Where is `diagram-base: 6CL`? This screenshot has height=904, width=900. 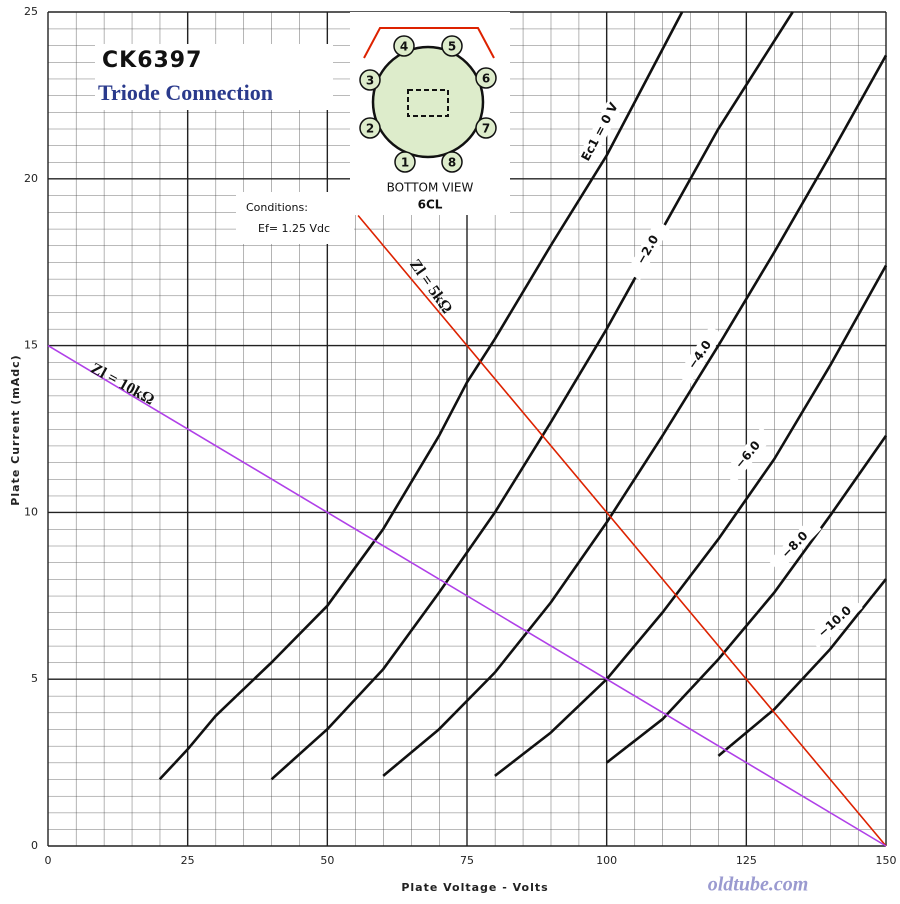 diagram-base: 6CL is located at coordinates (430, 205).